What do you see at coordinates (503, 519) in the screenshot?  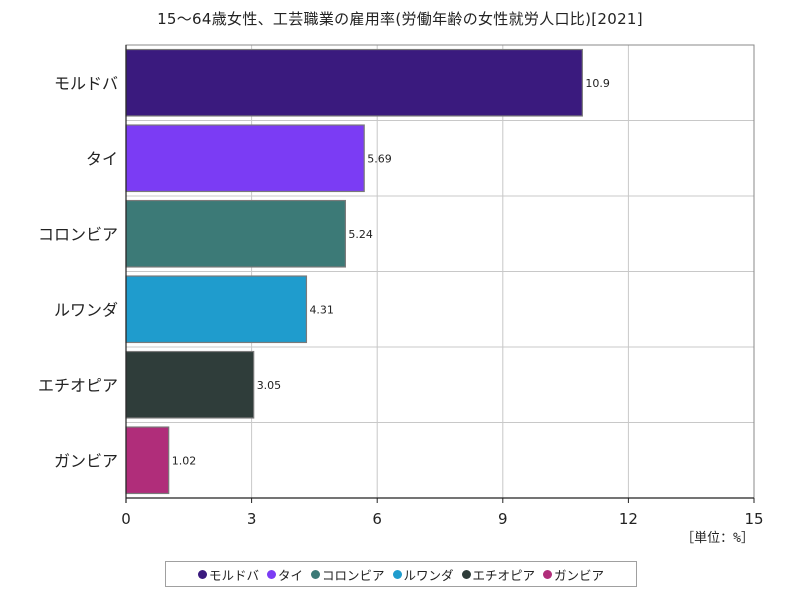 I see `x-tick-label: 9` at bounding box center [503, 519].